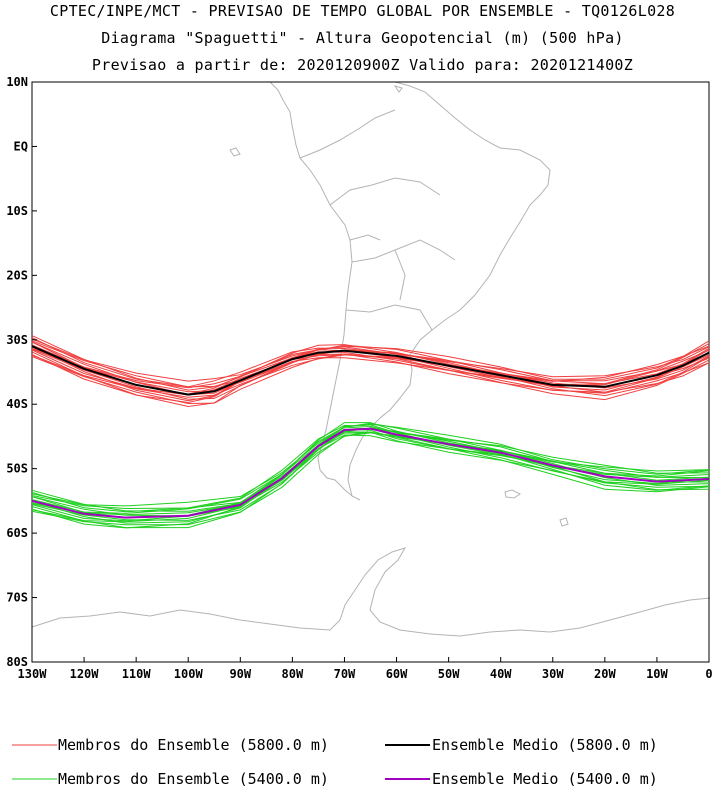  What do you see at coordinates (17, 598) in the screenshot?
I see `lat-label: 70S` at bounding box center [17, 598].